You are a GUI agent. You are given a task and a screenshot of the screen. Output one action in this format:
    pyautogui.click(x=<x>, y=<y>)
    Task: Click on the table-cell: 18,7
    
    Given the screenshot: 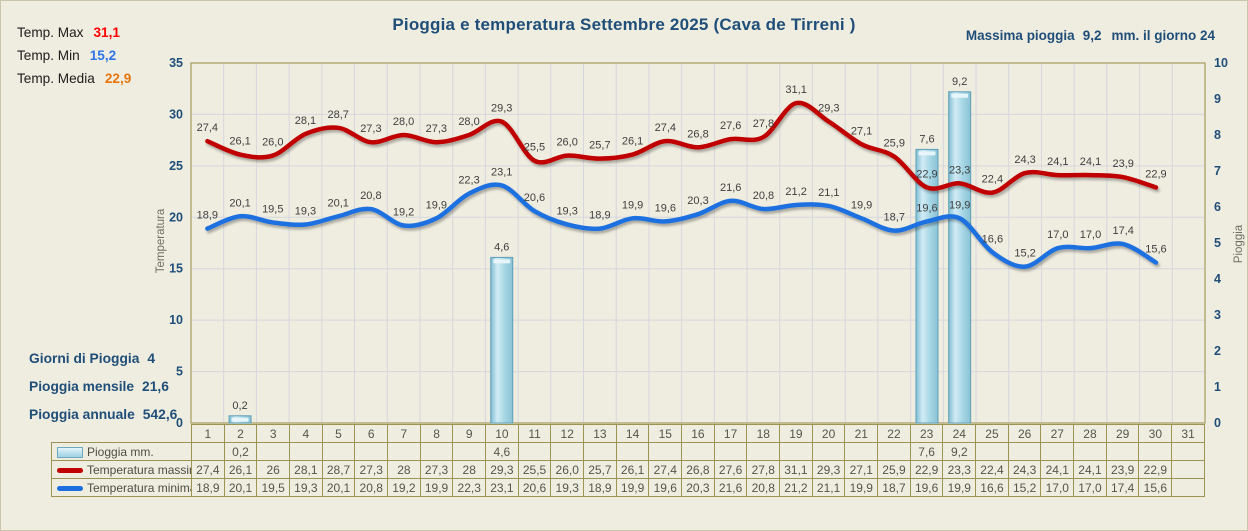 What is the action you would take?
    pyautogui.click(x=894, y=487)
    